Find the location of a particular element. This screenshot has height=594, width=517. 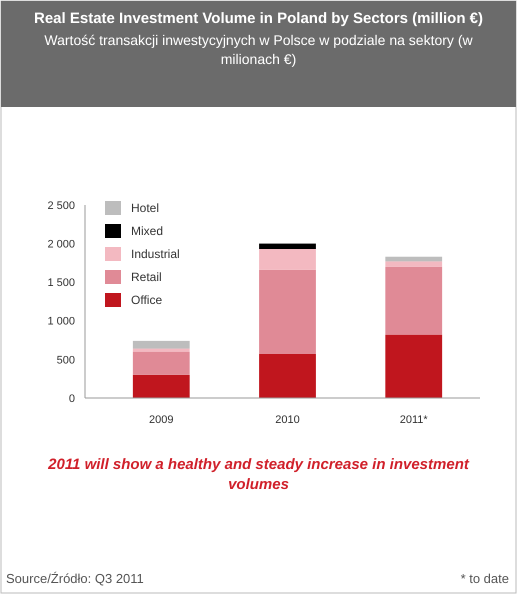

y-tick-label: 500 is located at coordinates (65, 360).